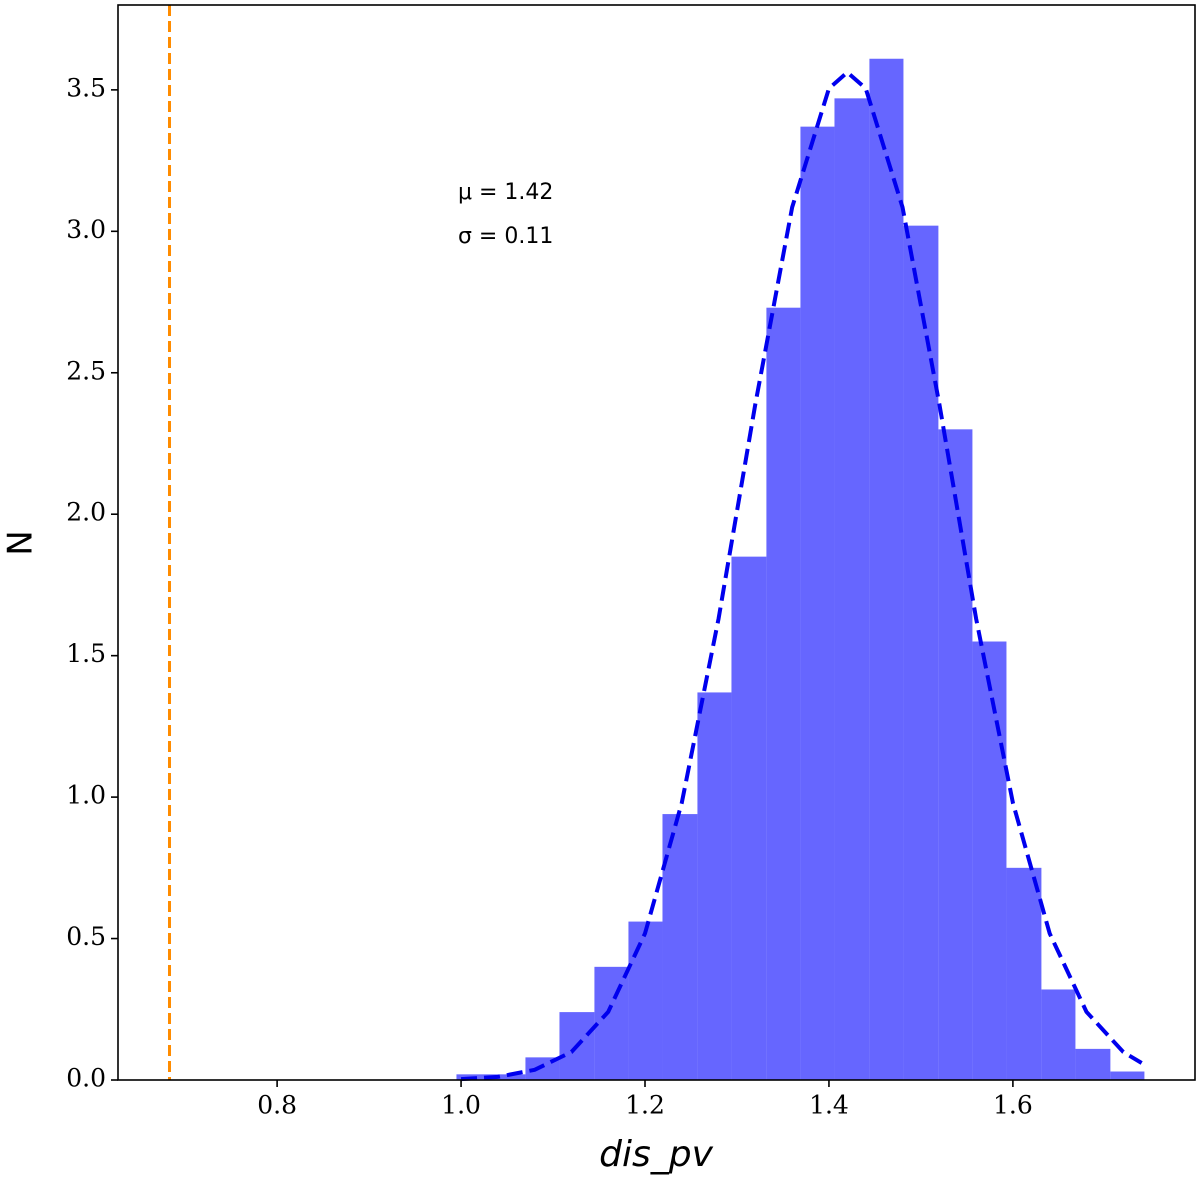 This screenshot has width=1200, height=1187. What do you see at coordinates (645, 1105) in the screenshot?
I see `x-tick-label: 1.2` at bounding box center [645, 1105].